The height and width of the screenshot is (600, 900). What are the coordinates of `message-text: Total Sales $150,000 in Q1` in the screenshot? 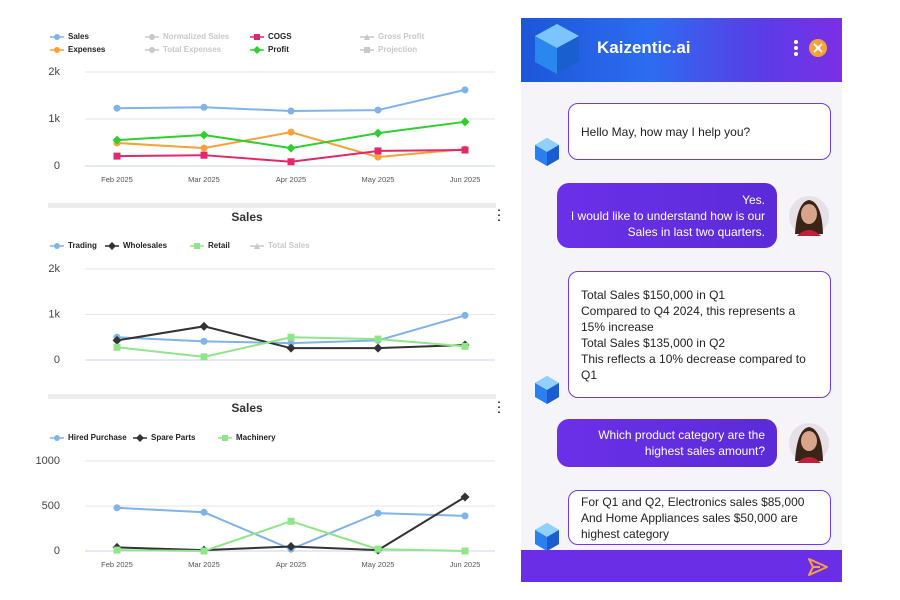 It's located at (653, 294).